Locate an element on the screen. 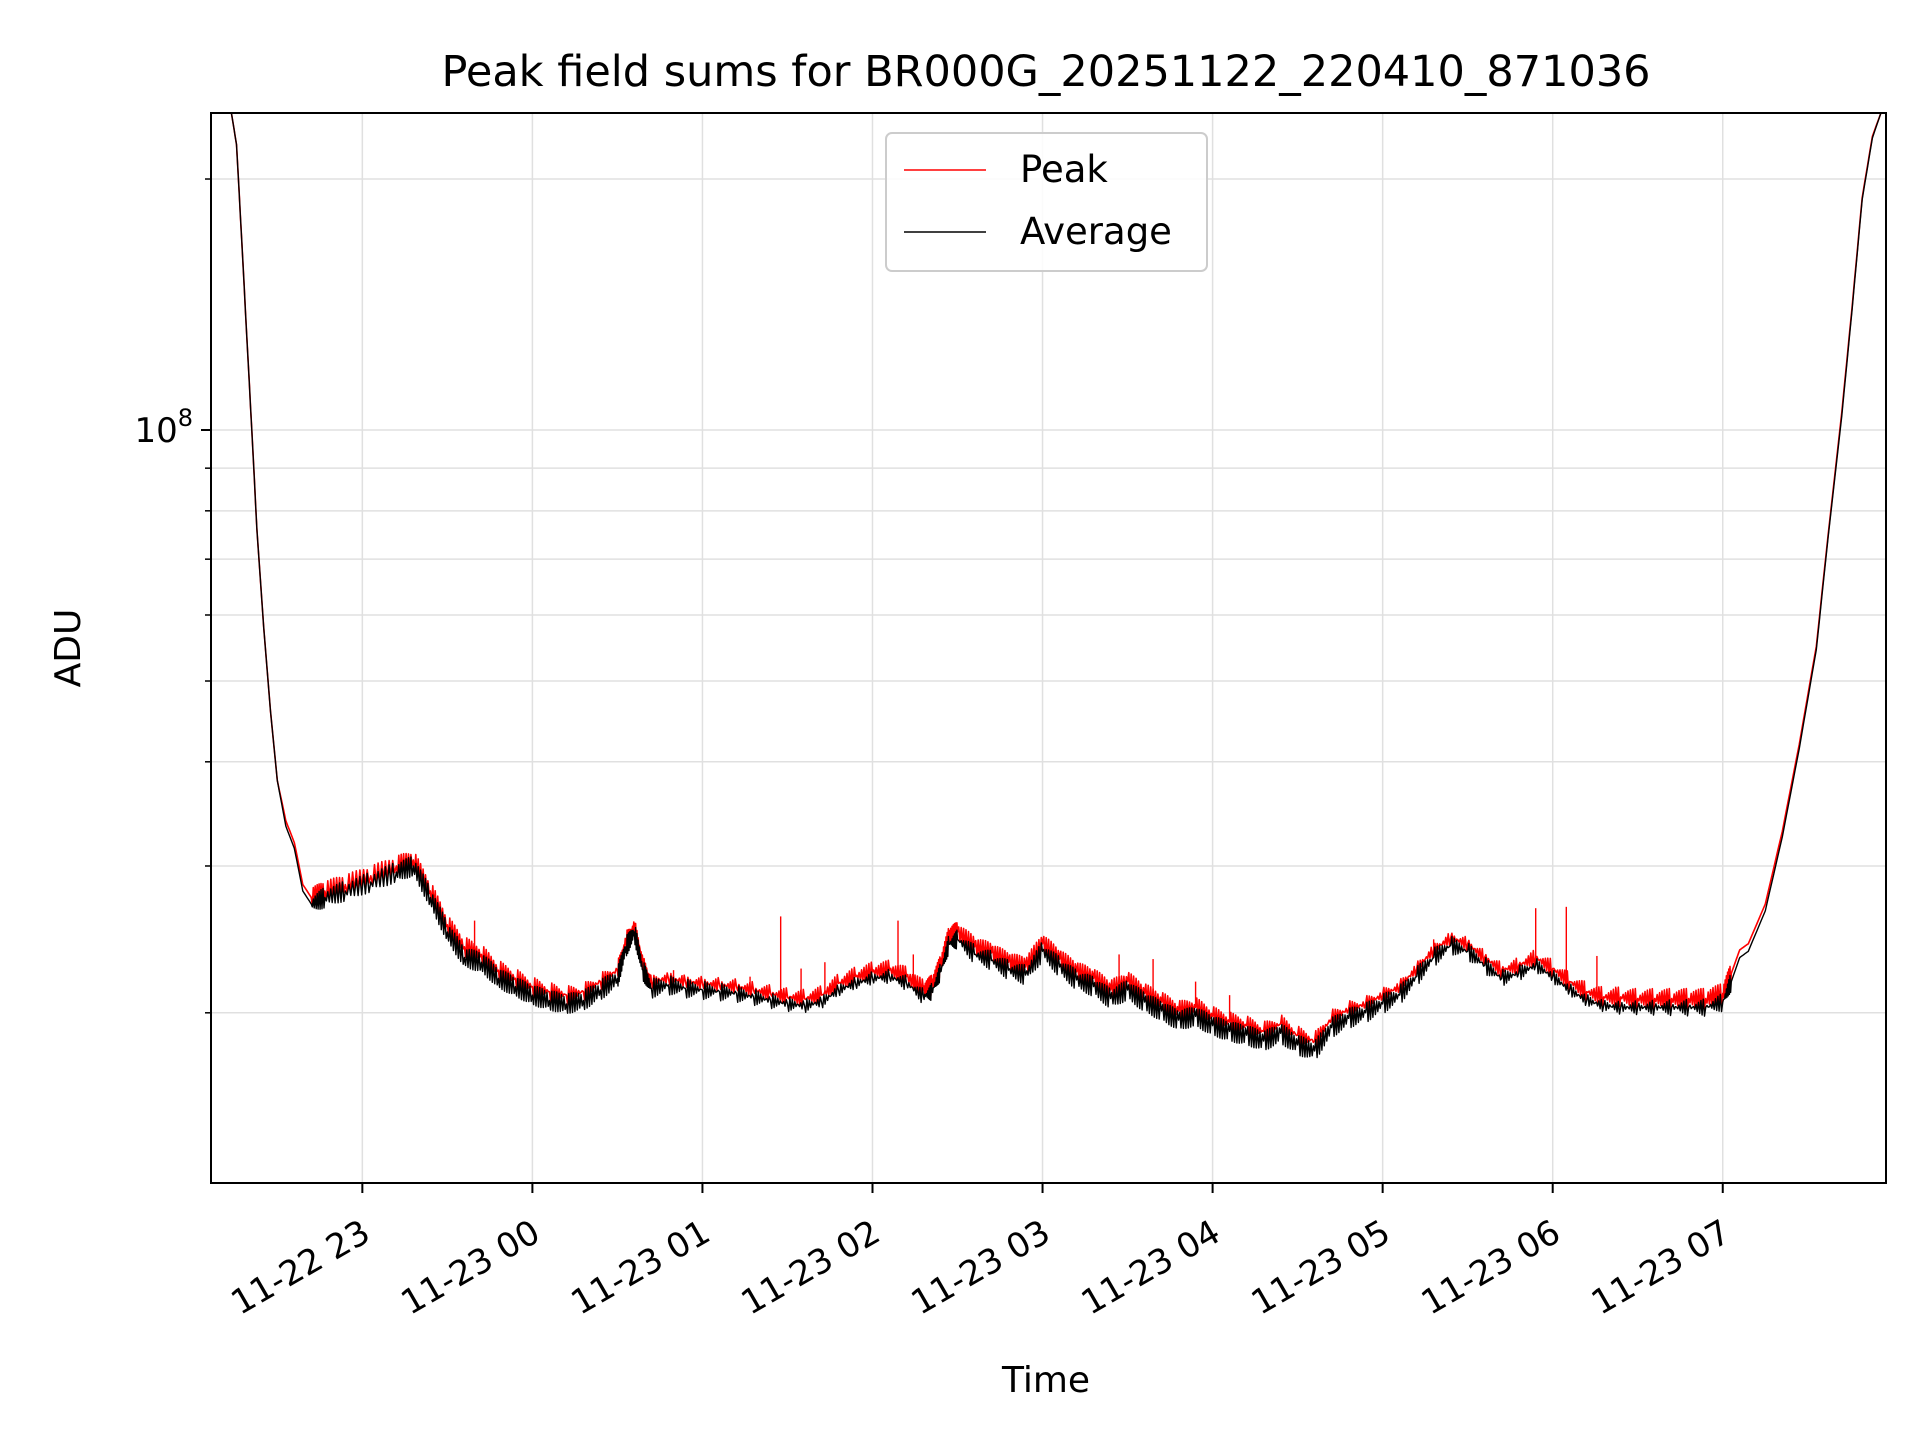 The image size is (1920, 1440). y-tick-label: 108 is located at coordinates (163, 427).